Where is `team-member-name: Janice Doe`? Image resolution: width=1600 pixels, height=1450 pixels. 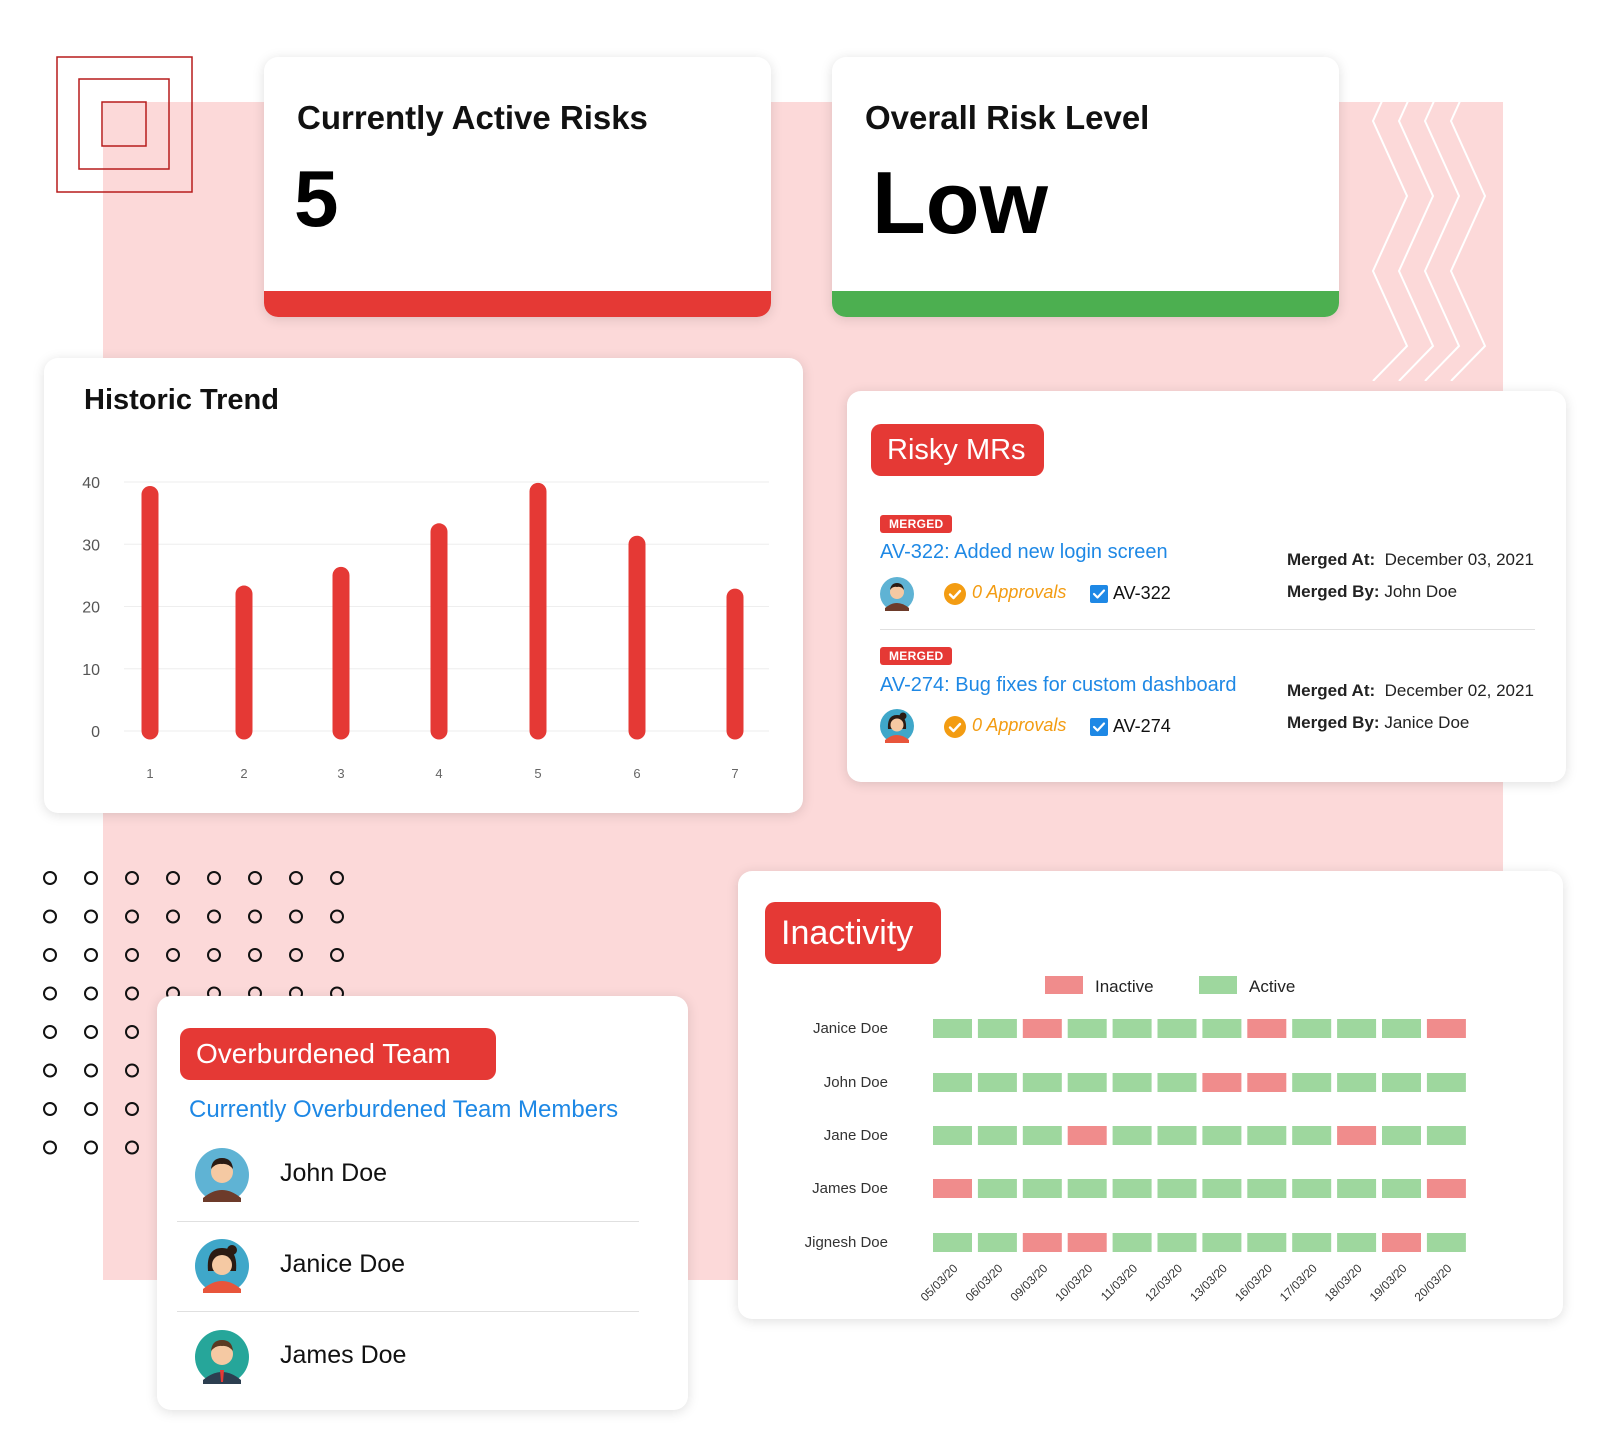
team-member-name: Janice Doe is located at coordinates (343, 1264).